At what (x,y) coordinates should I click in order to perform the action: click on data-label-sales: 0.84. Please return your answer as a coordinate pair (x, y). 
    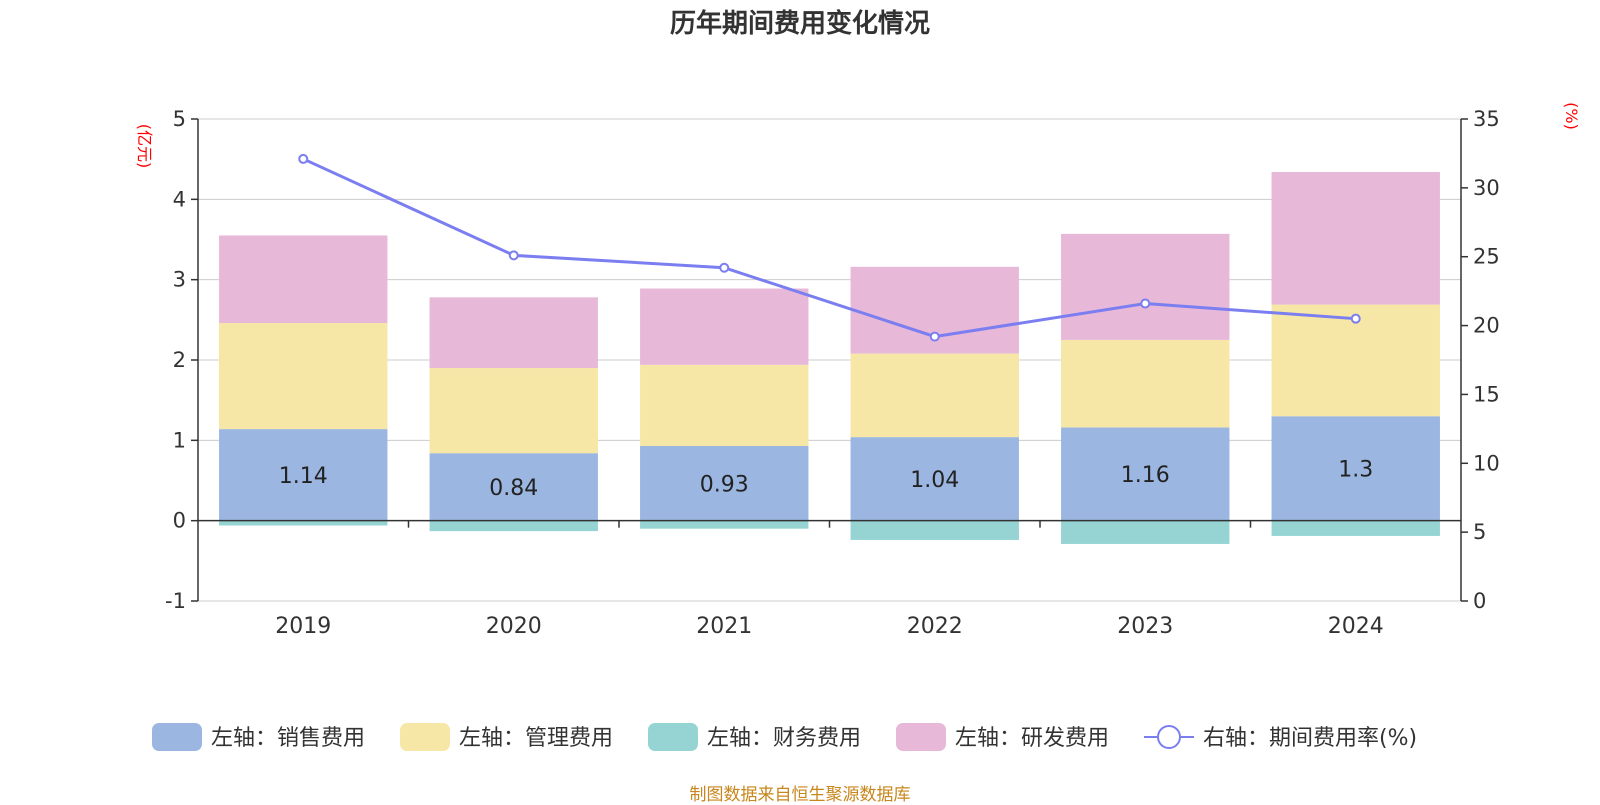
    Looking at the image, I should click on (513, 488).